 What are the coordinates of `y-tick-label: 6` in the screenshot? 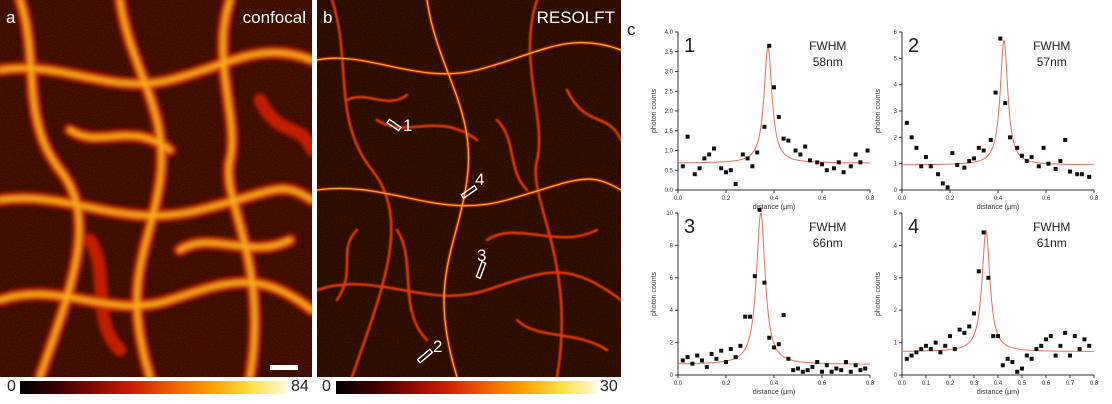 It's located at (896, 33).